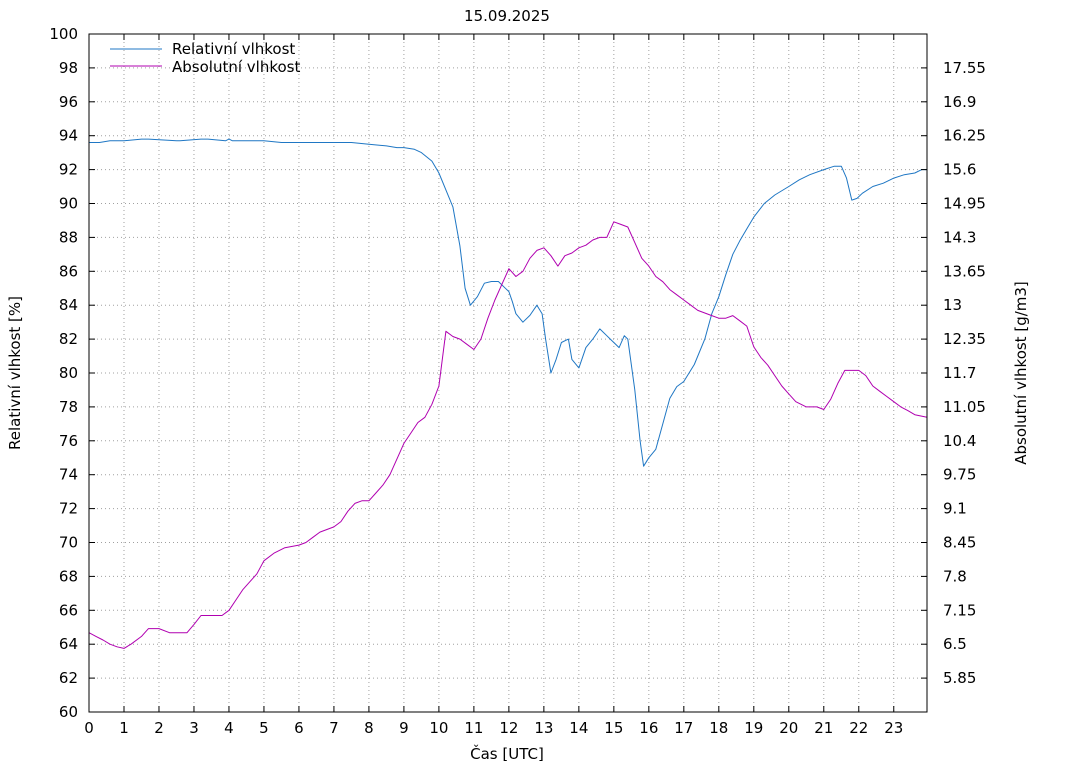 The height and width of the screenshot is (768, 1066). Describe the element at coordinates (964, 68) in the screenshot. I see `y-right-tick-label: 17.55` at that location.